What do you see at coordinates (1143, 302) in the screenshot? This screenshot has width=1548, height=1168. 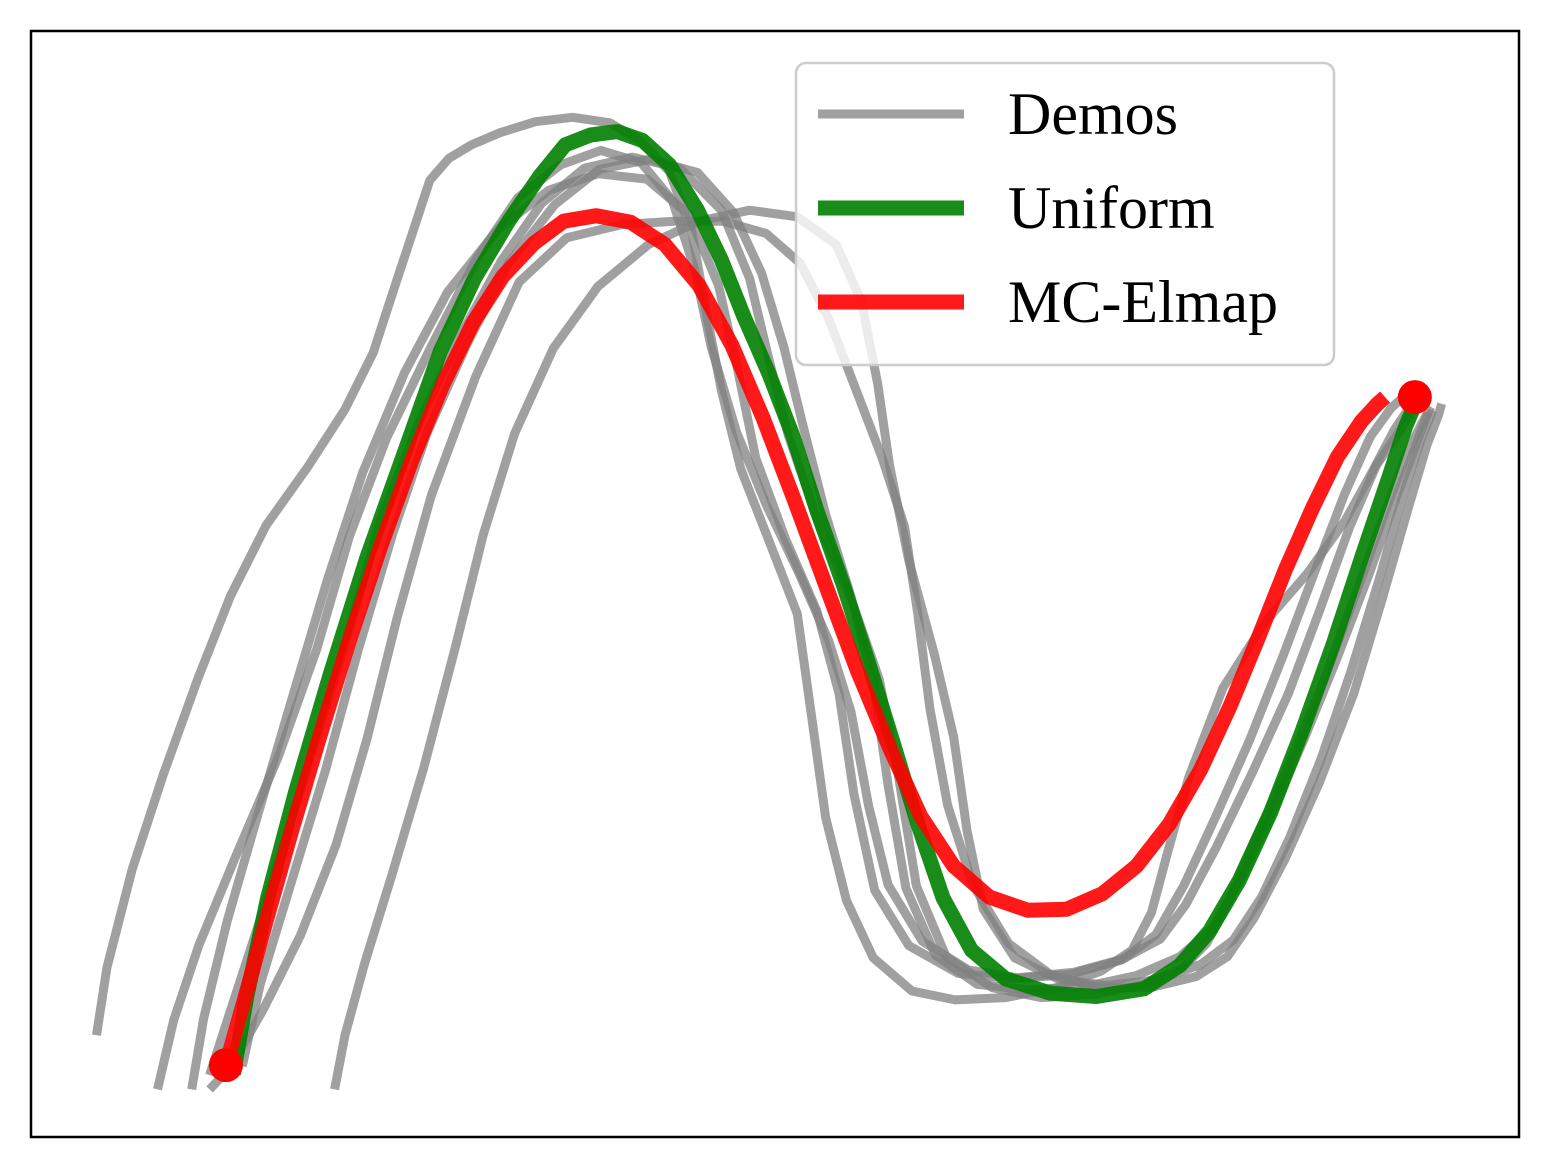 I see `legend-label-mc-elmap: MC-Elmap` at bounding box center [1143, 302].